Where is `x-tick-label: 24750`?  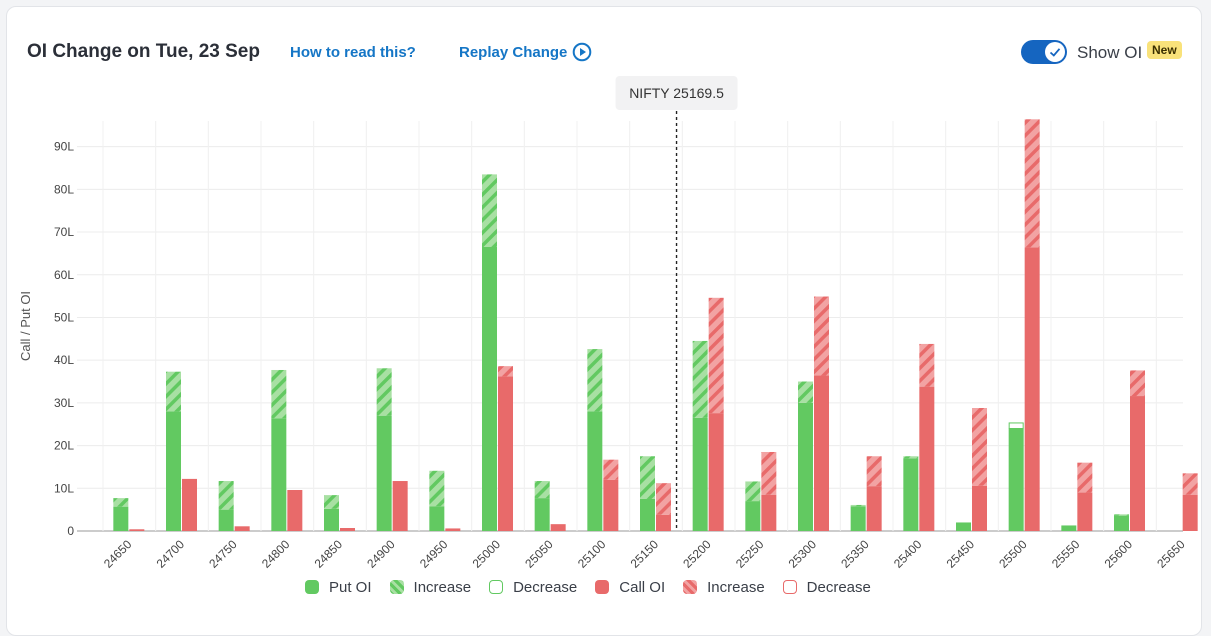 x-tick-label: 24750 is located at coordinates (223, 554).